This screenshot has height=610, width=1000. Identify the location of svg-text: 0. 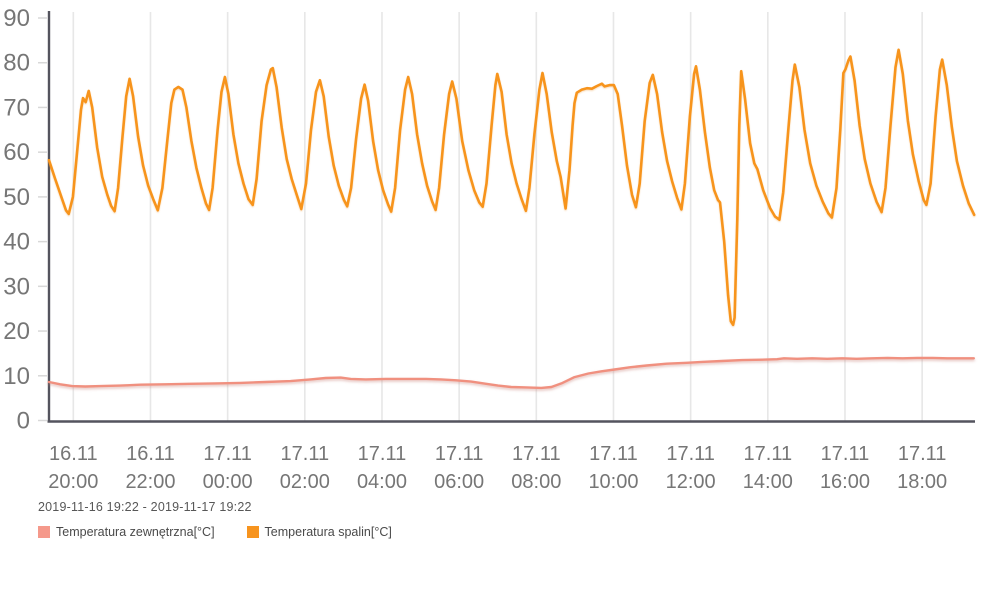
(23, 421).